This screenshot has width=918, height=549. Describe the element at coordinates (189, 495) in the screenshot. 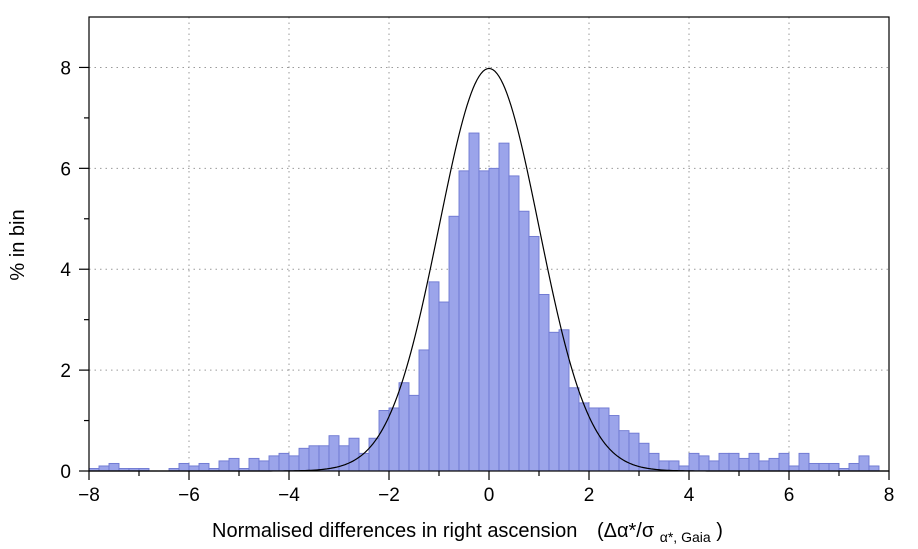

I see `x-tick-label: −6` at that location.